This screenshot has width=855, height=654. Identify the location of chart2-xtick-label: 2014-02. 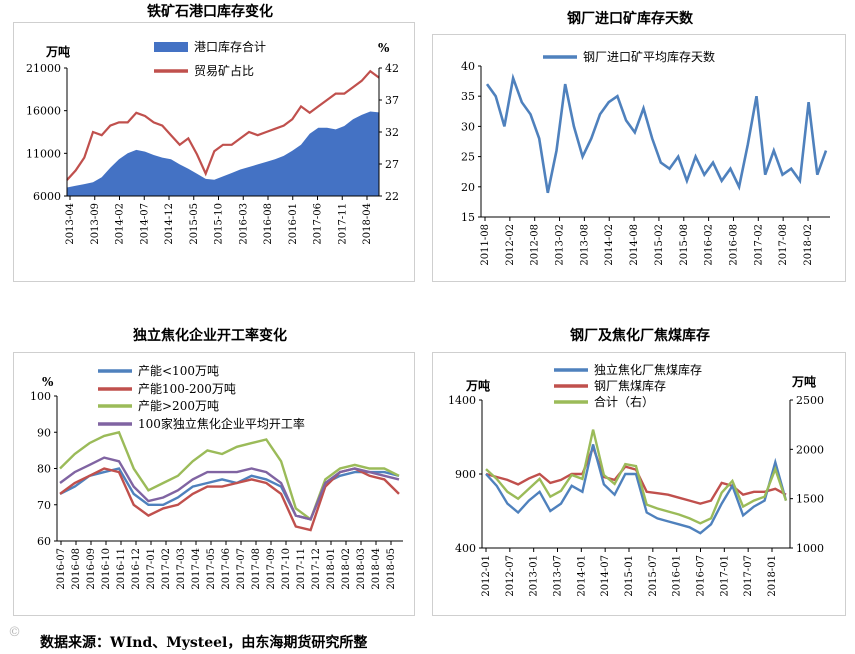
(609, 245).